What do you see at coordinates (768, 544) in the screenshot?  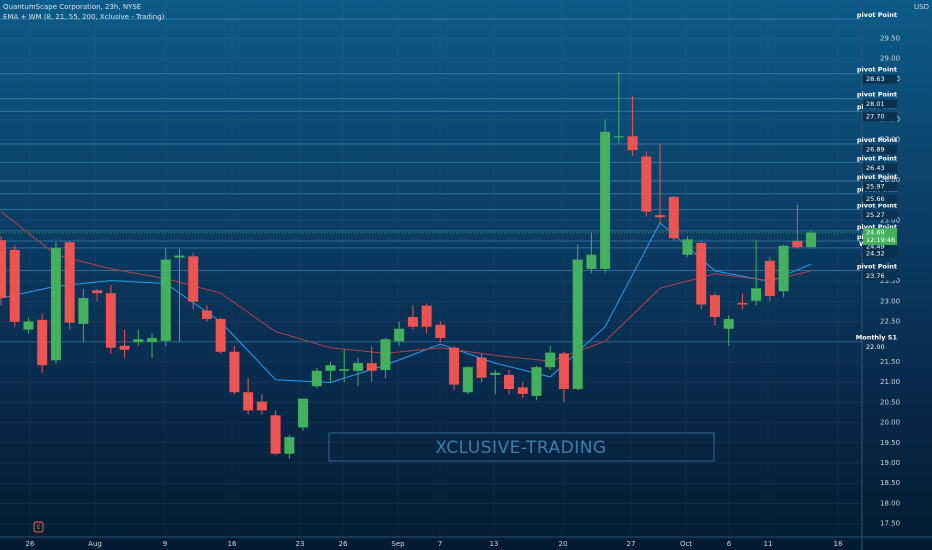 I see `x-tick-label: 11` at bounding box center [768, 544].